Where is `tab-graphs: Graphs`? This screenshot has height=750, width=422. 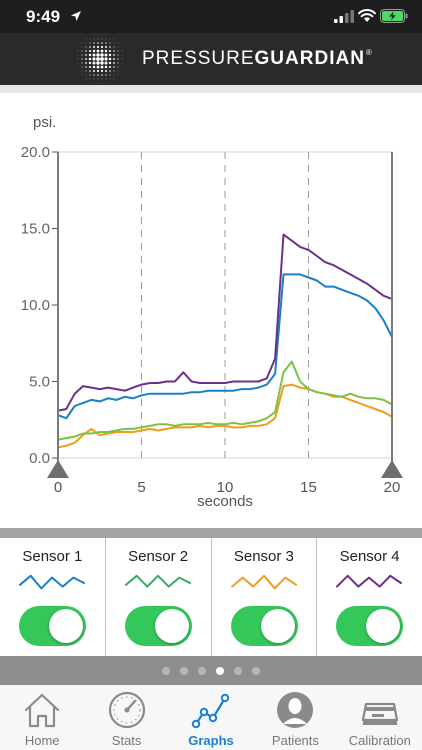
tab-graphs: Graphs is located at coordinates (211, 717).